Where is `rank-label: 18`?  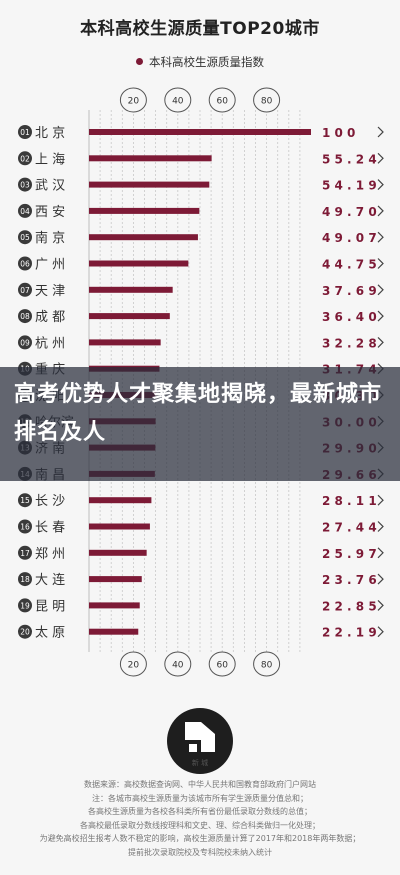 rank-label: 18 is located at coordinates (25, 579).